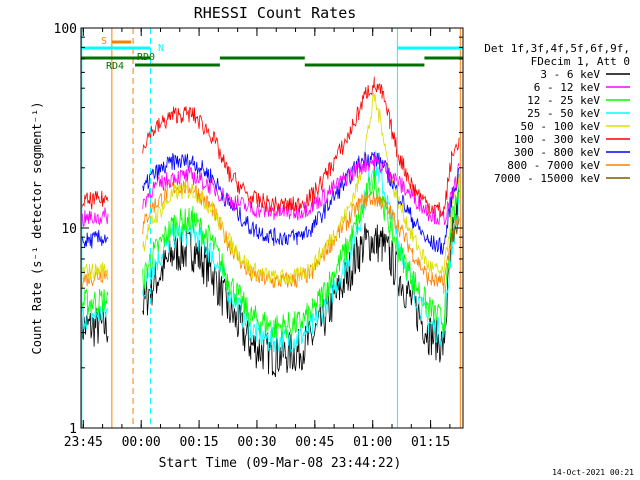 Image resolution: width=640 pixels, height=480 pixels. I want to click on y-tick-label: 100, so click(65, 29).